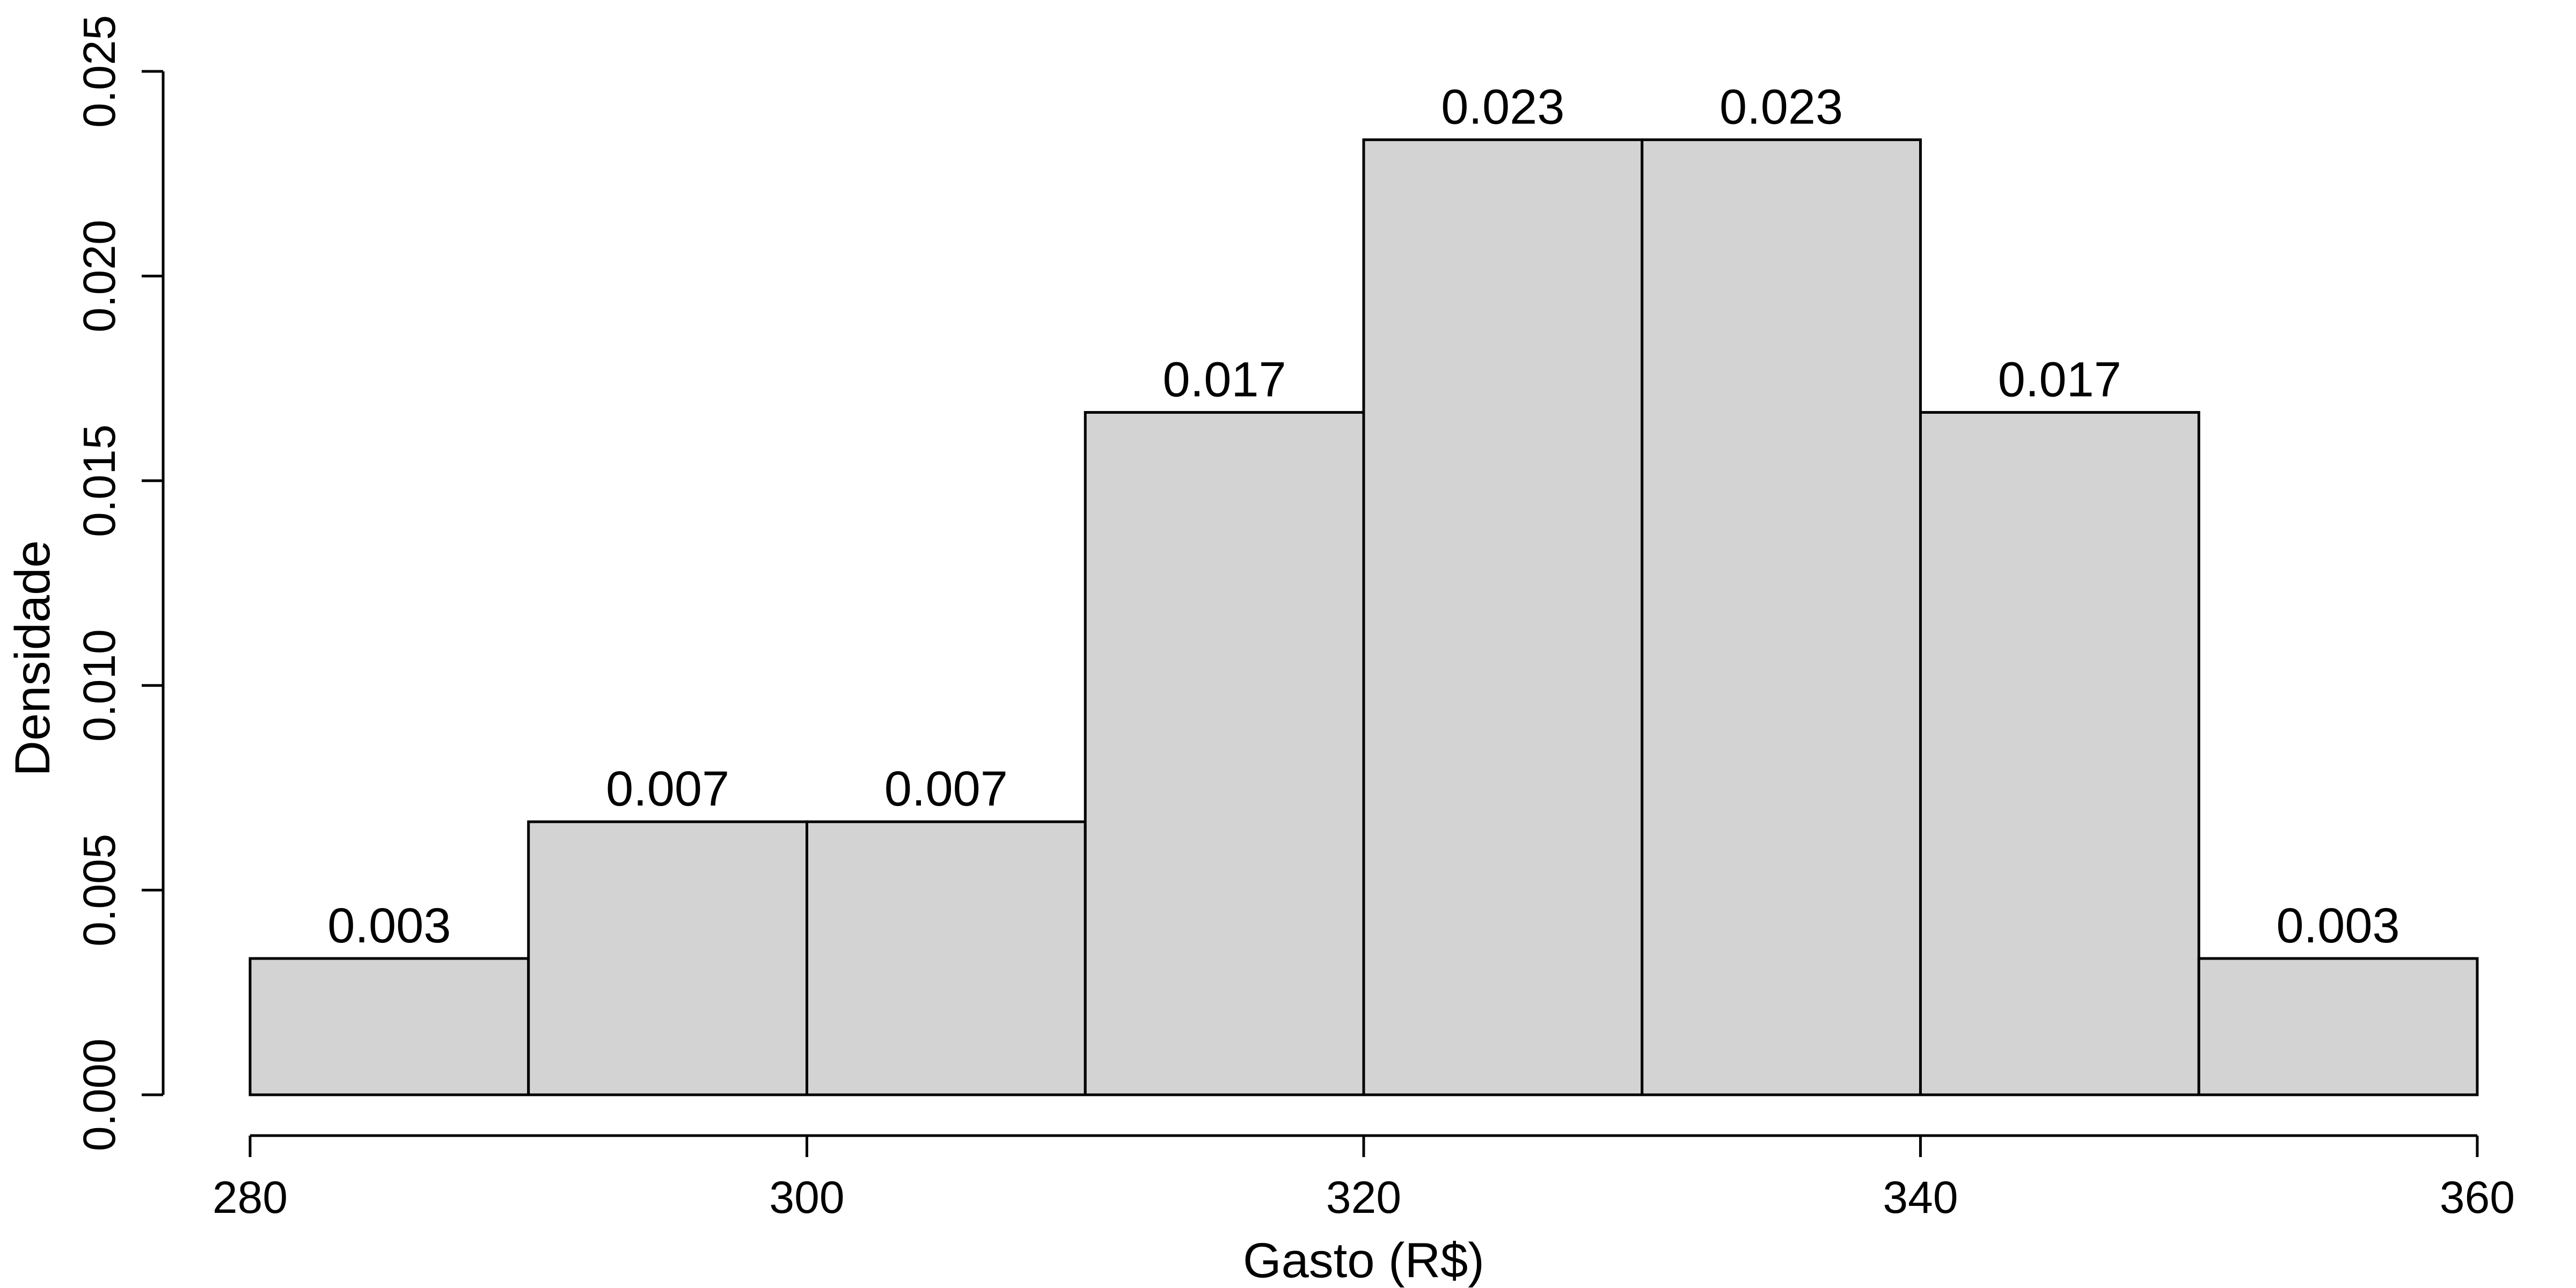  What do you see at coordinates (99, 1094) in the screenshot?
I see `y-tick-label: 0.000` at bounding box center [99, 1094].